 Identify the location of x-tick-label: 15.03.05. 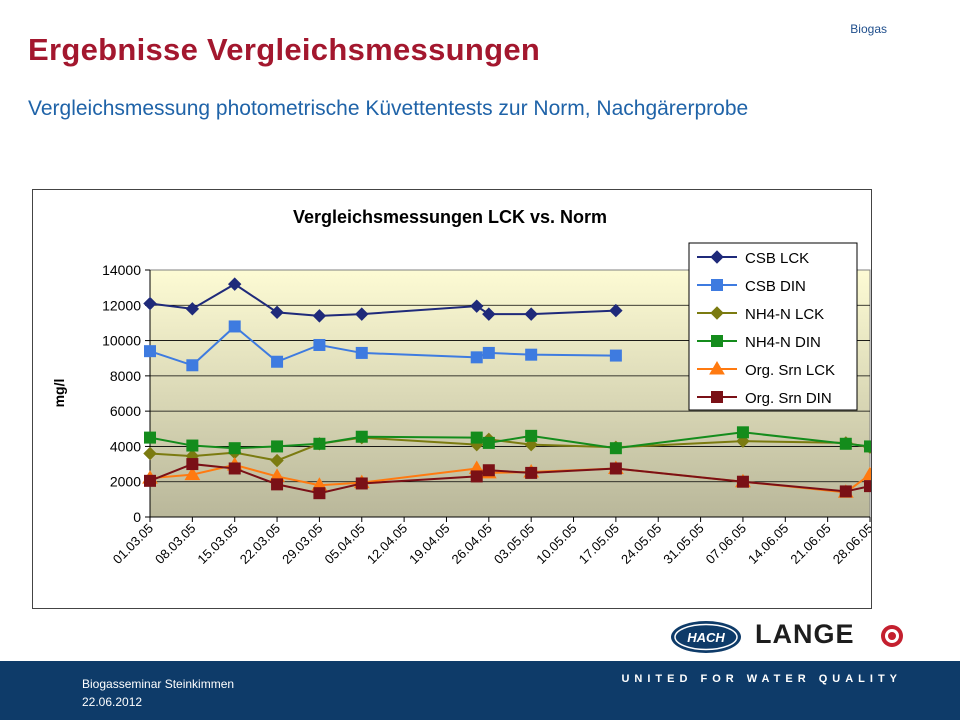
(217, 544).